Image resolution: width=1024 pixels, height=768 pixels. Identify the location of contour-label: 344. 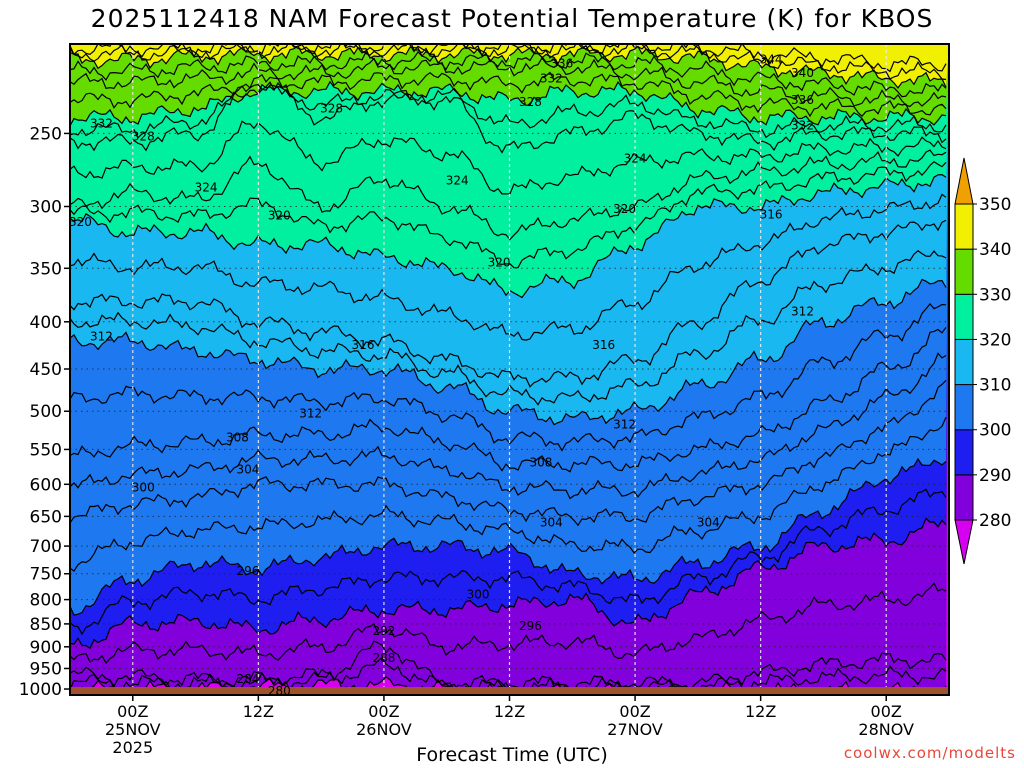
(771, 60).